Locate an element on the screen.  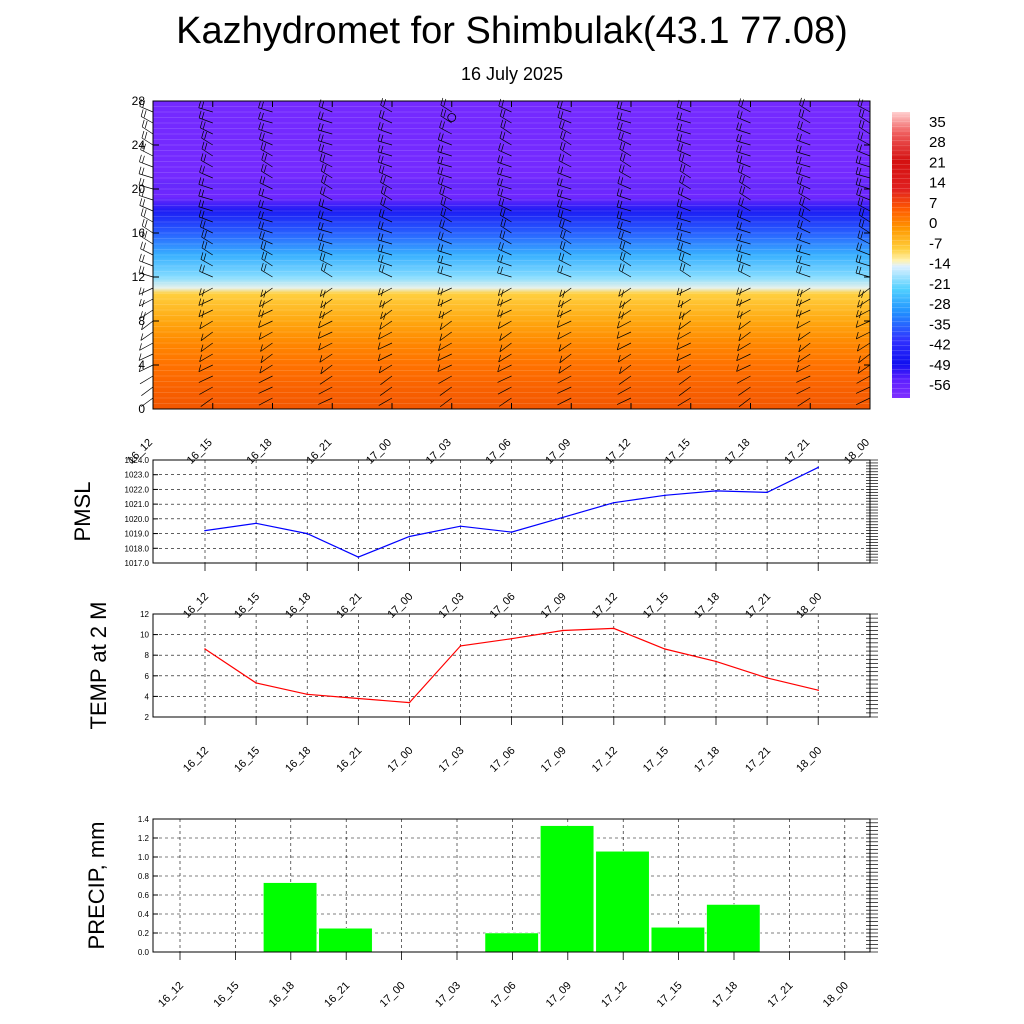
y-tick-label: 1023.0 is located at coordinates (137, 475).